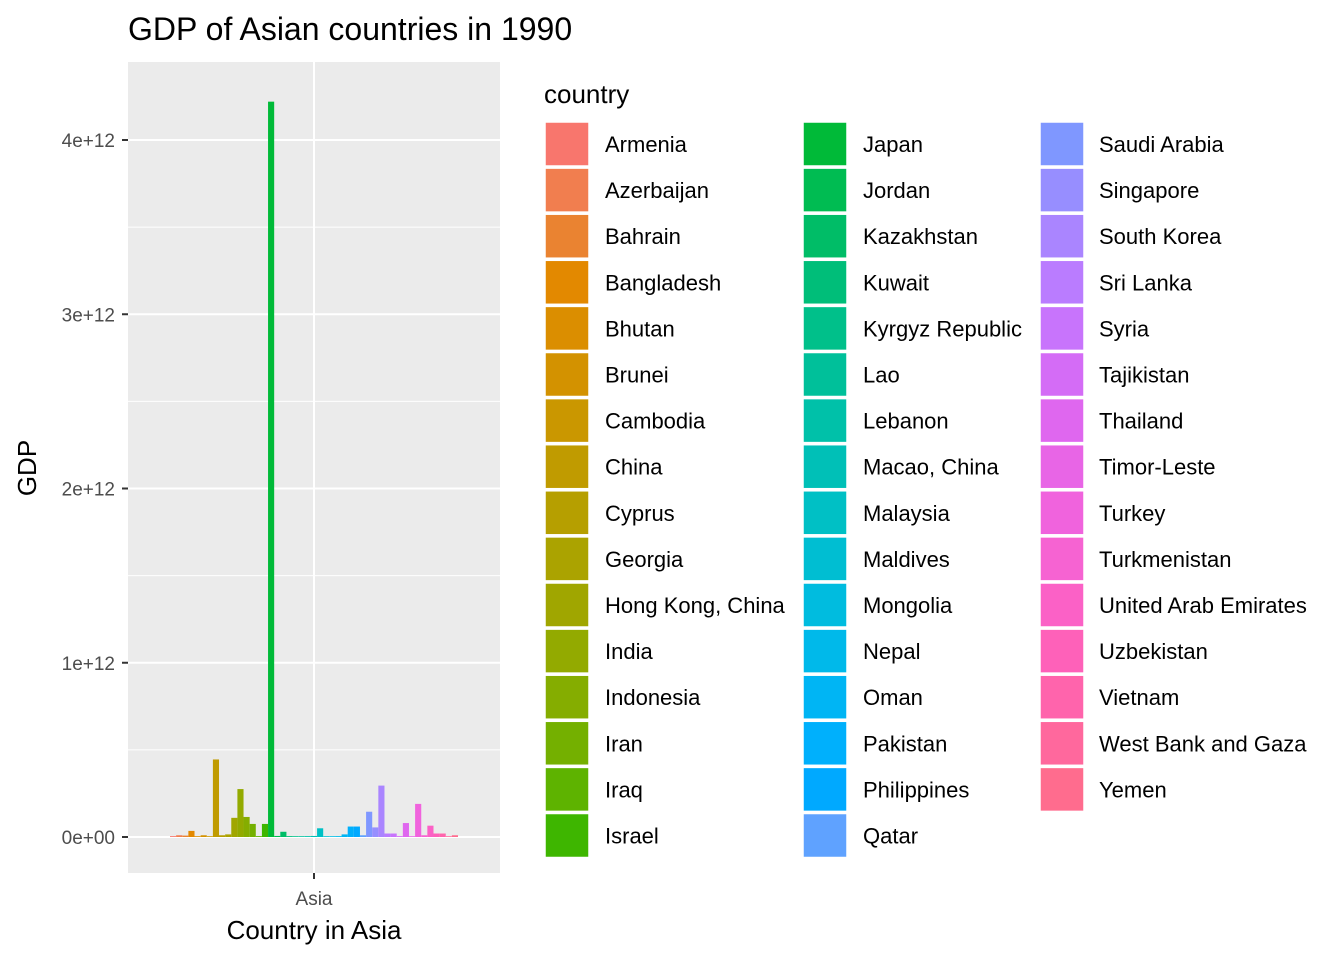 The height and width of the screenshot is (960, 1344). What do you see at coordinates (629, 651) in the screenshot?
I see `legend-label: India` at bounding box center [629, 651].